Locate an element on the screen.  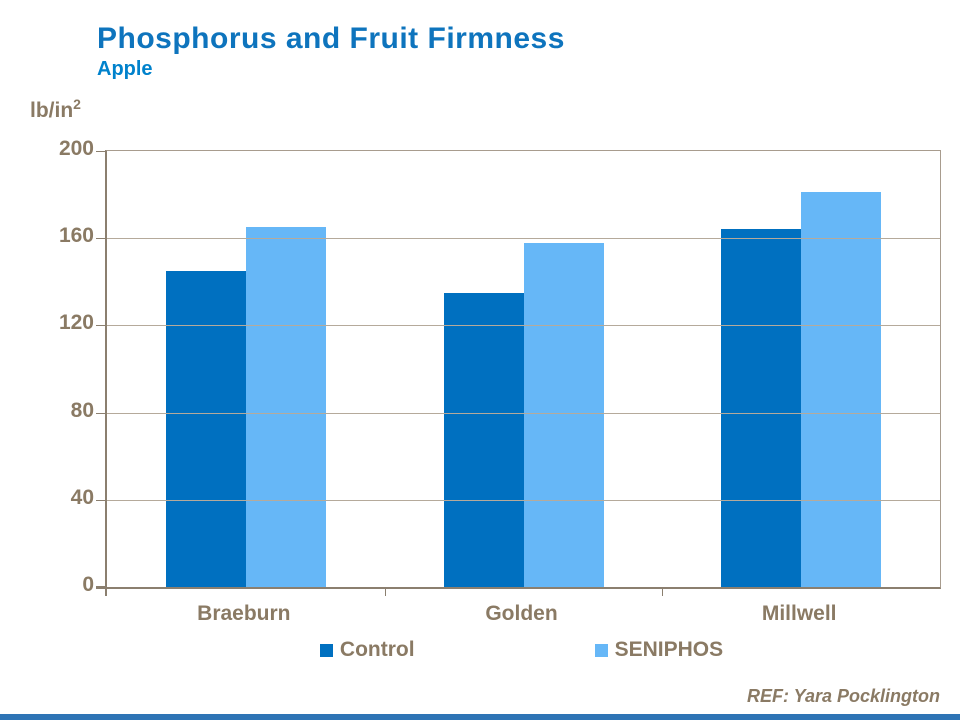
y-tick-label-120: 120 is located at coordinates (76, 323).